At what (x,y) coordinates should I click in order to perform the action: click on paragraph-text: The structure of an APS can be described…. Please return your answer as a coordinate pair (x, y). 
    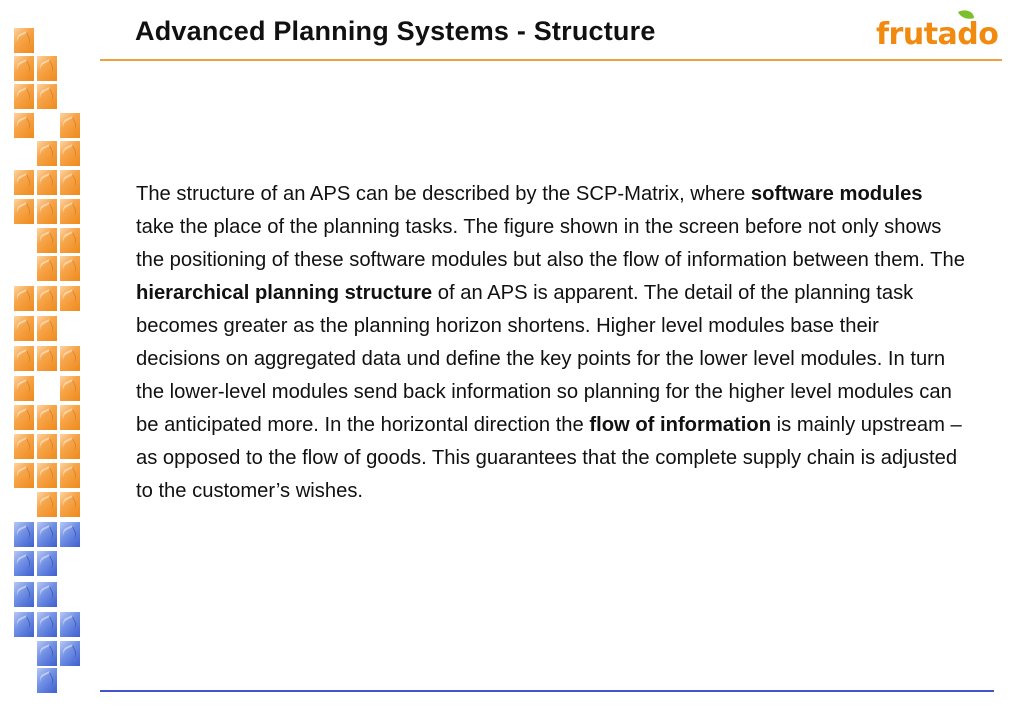
    Looking at the image, I should click on (443, 194).